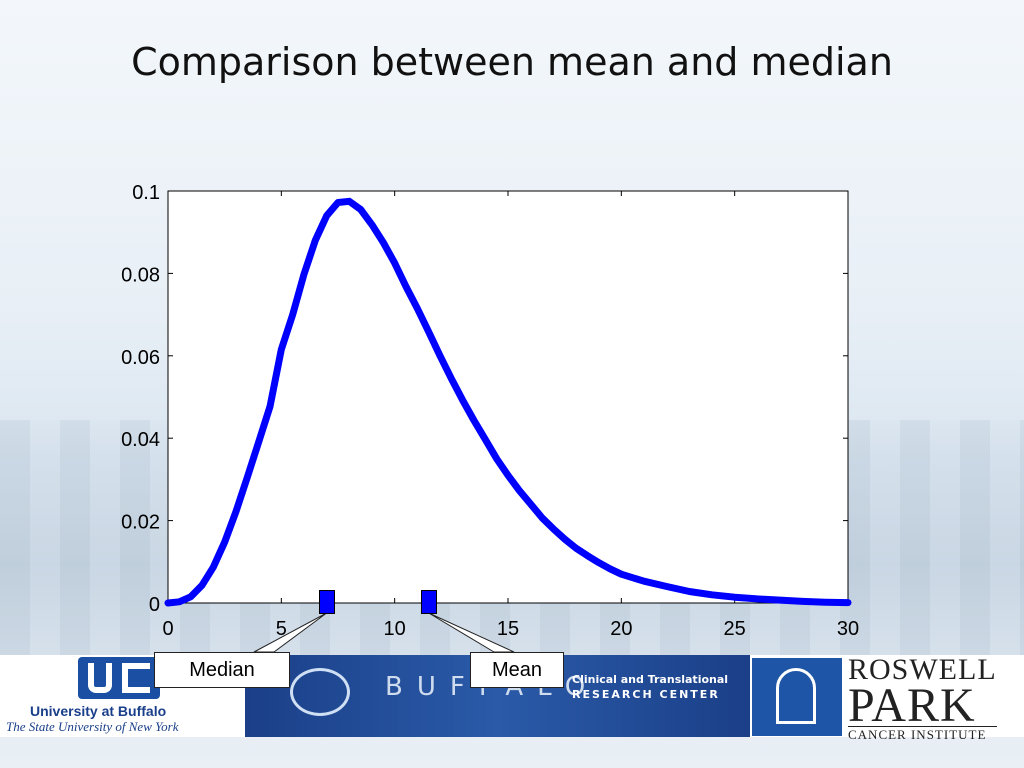 This screenshot has height=768, width=1024. I want to click on ctrc-line1: Clinical and Translational, so click(650, 679).